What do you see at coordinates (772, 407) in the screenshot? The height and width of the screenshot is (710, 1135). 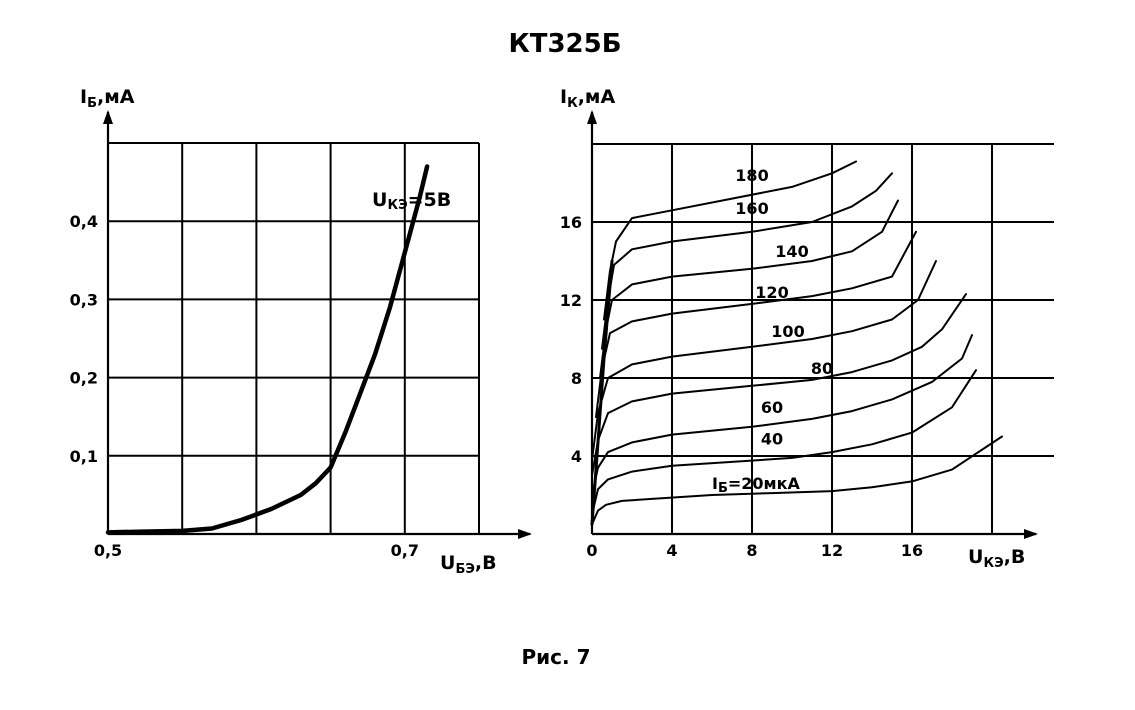 I see `curve-label-ib-60: 60` at bounding box center [772, 407].